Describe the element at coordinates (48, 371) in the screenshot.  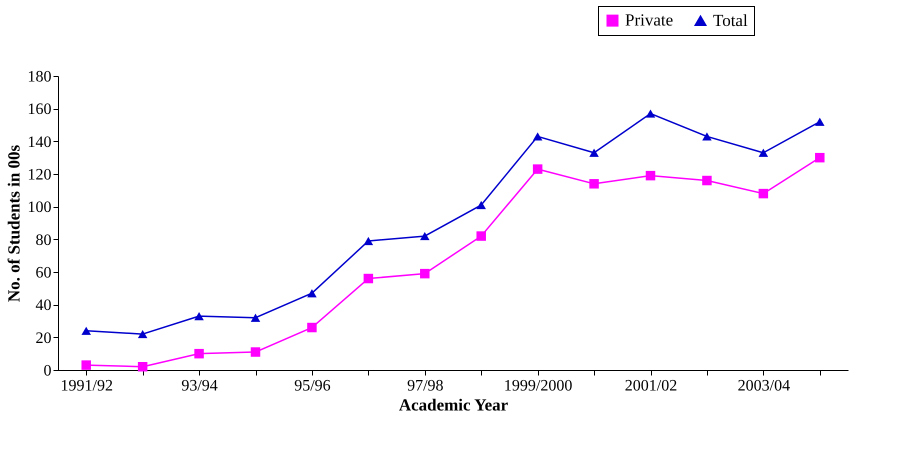
I see `y-tick-label: 0` at that location.